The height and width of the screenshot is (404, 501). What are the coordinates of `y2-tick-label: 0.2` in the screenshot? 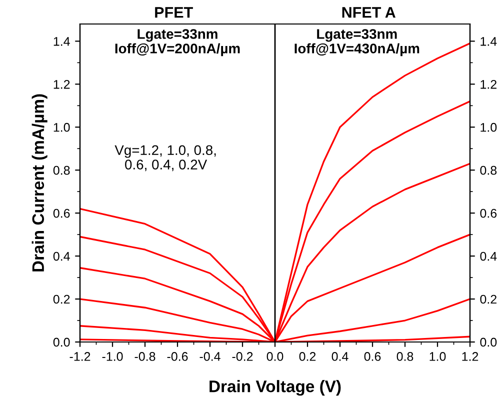 It's located at (488, 299).